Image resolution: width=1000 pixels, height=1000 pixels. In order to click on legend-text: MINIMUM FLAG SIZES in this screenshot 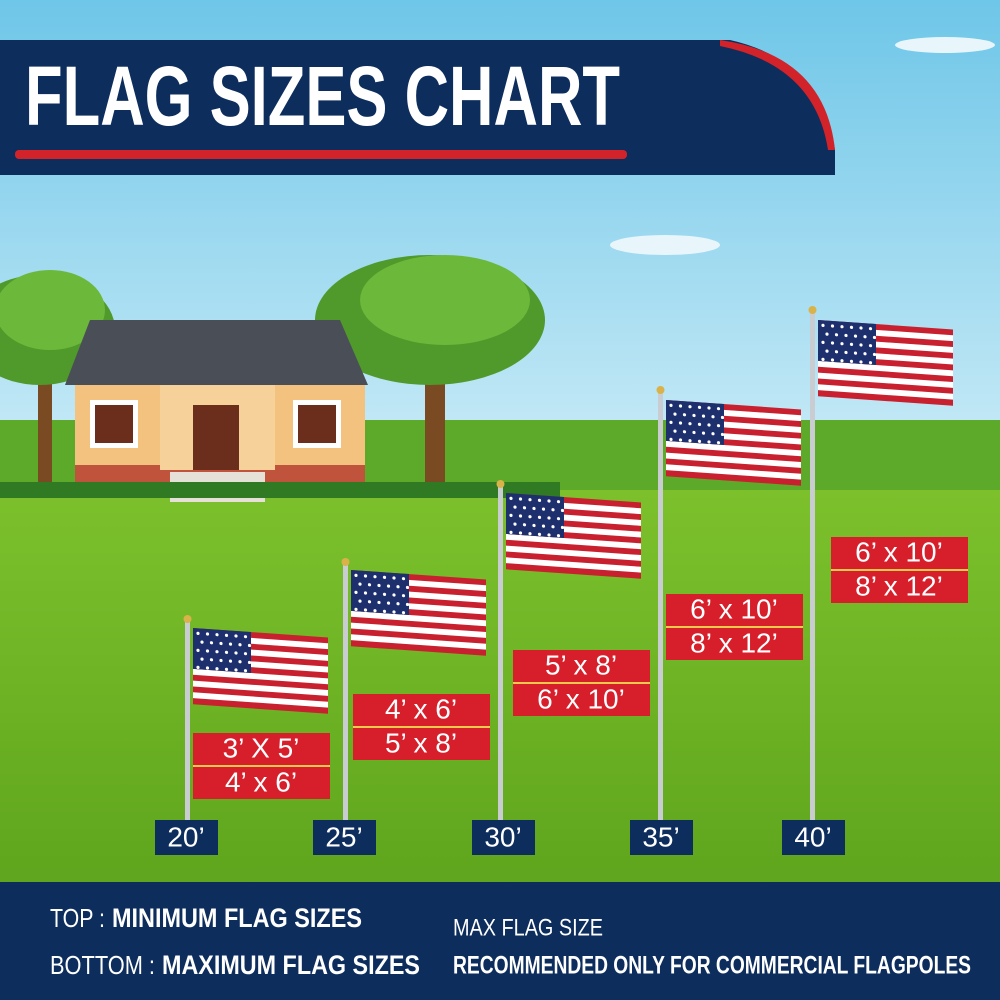, I will do `click(237, 918)`.